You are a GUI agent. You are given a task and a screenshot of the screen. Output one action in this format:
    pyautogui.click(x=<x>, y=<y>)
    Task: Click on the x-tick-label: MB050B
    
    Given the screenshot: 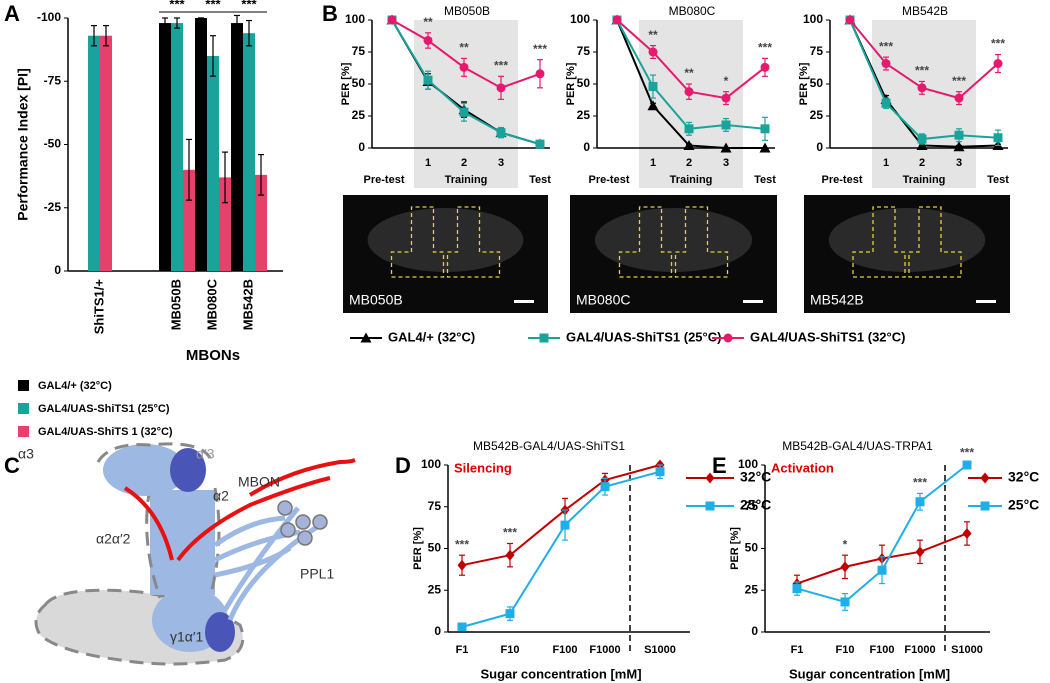 What is the action you would take?
    pyautogui.click(x=175, y=304)
    